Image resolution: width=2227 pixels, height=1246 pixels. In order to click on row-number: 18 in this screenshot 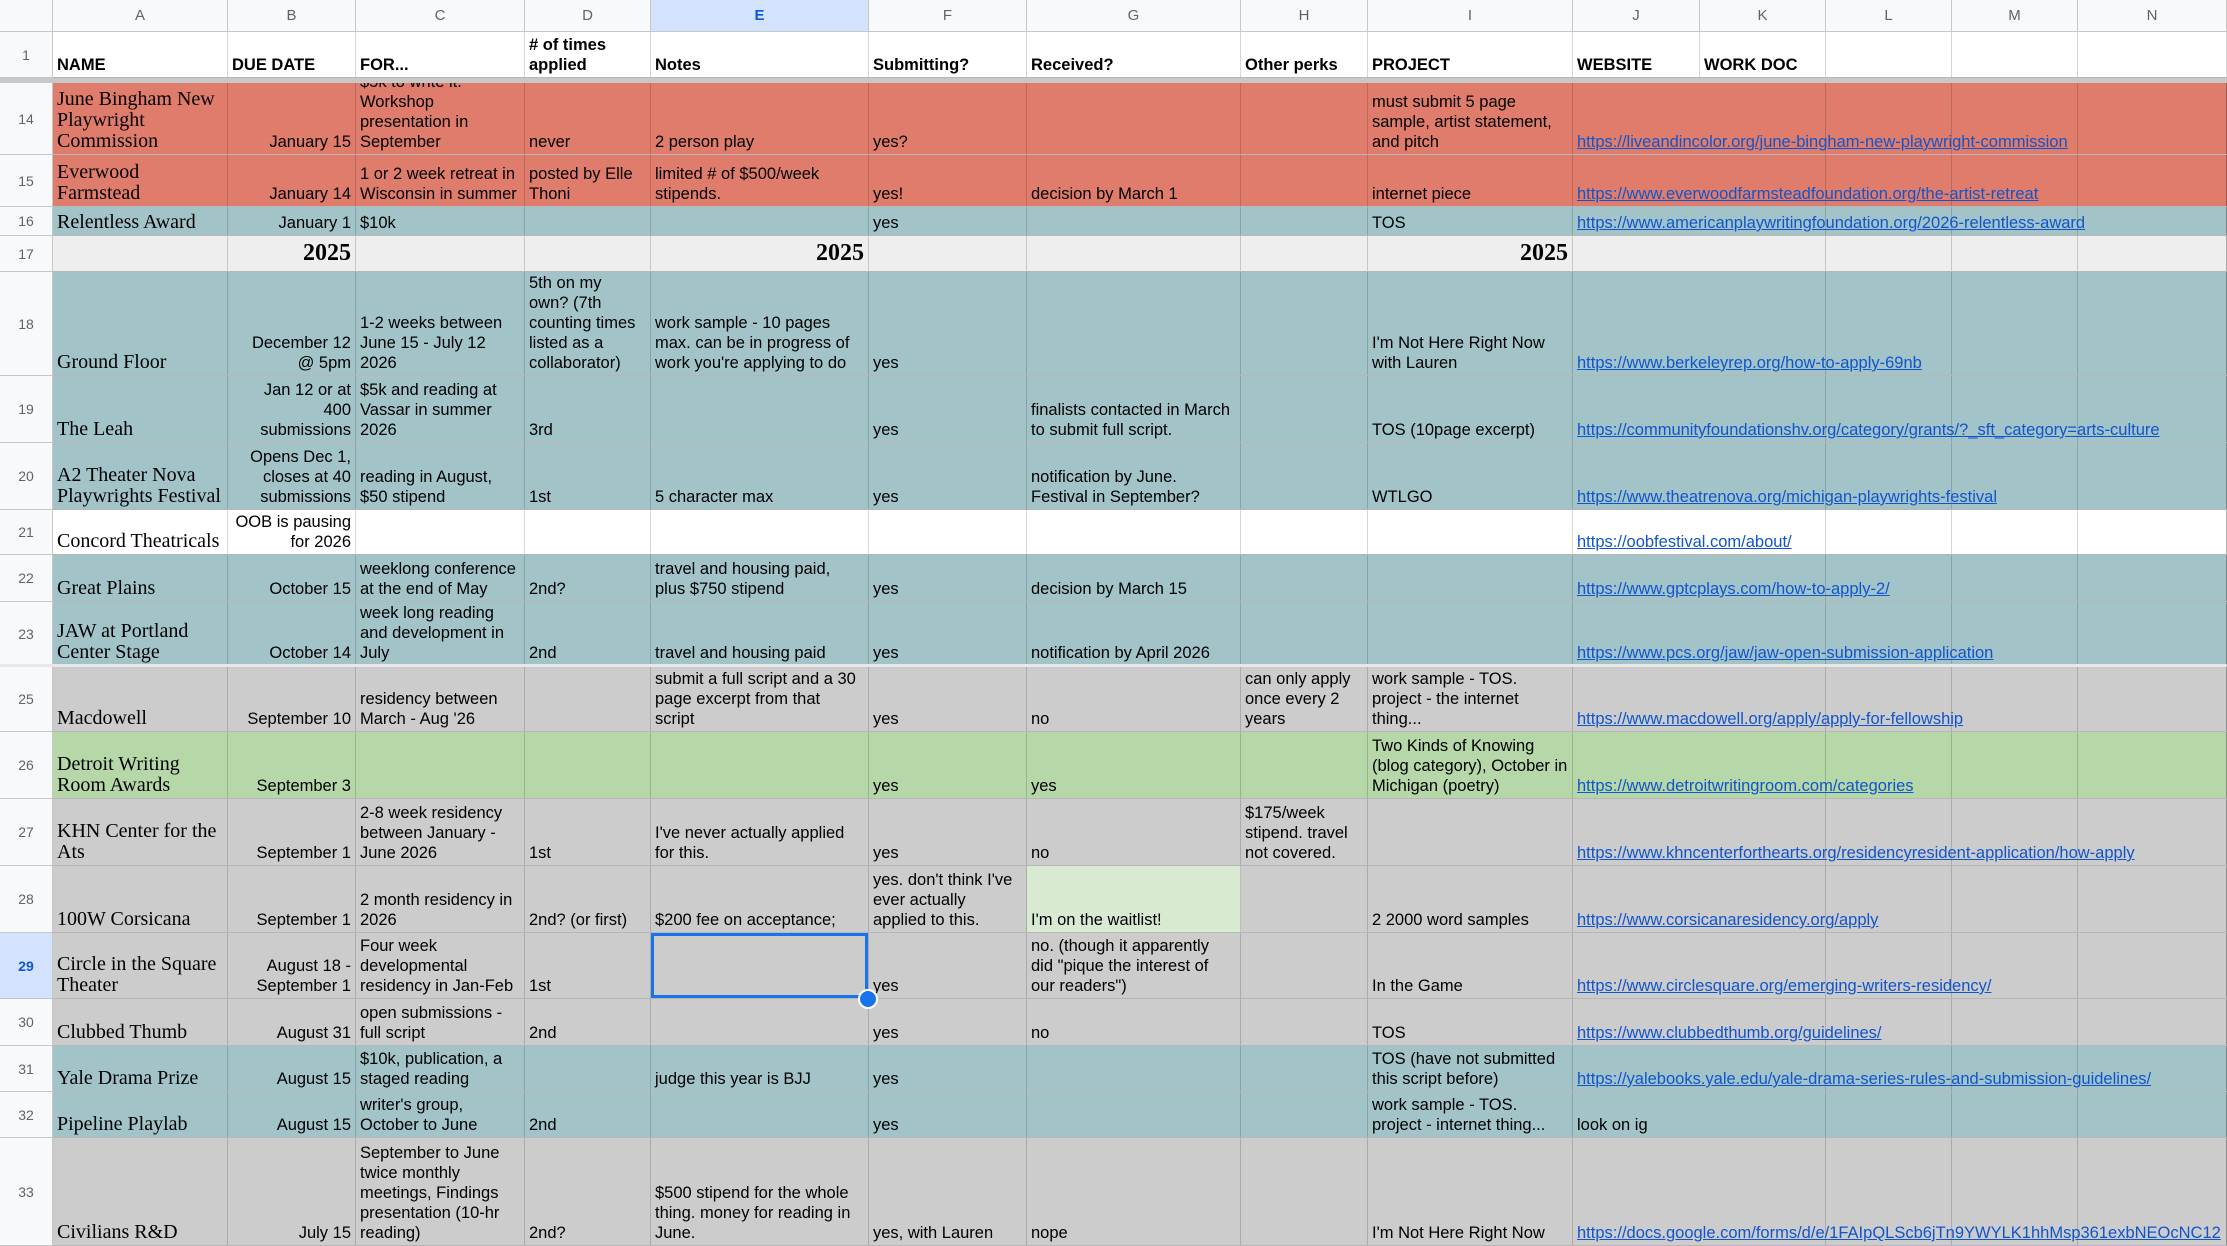, I will do `click(26, 324)`.